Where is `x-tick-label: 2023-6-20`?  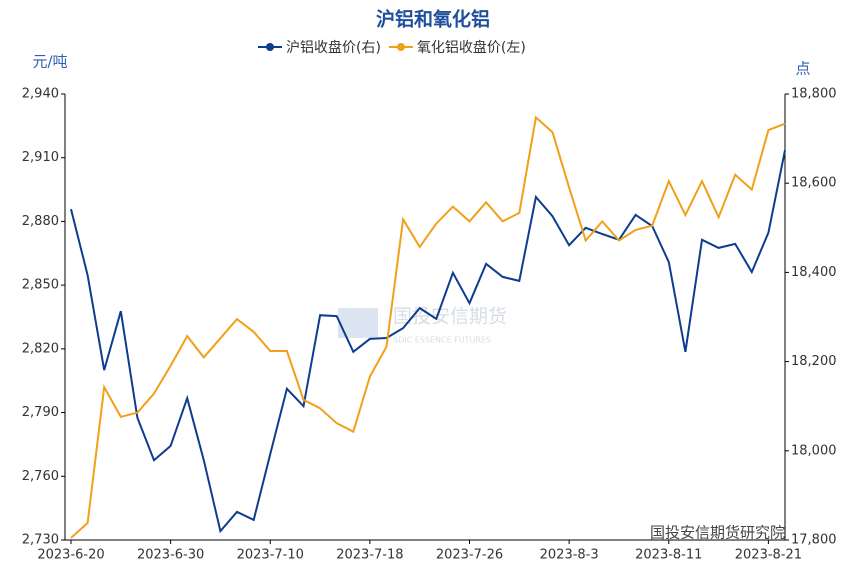 x-tick-label: 2023-6-20 is located at coordinates (70, 555).